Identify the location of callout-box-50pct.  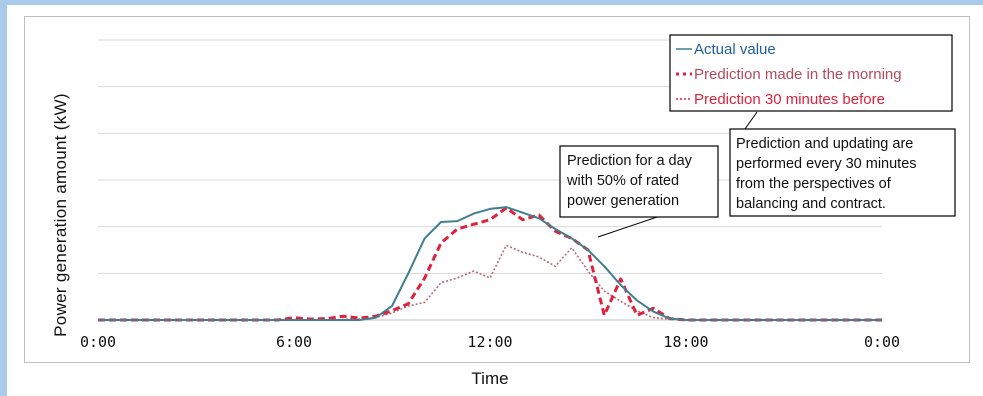
(639, 181).